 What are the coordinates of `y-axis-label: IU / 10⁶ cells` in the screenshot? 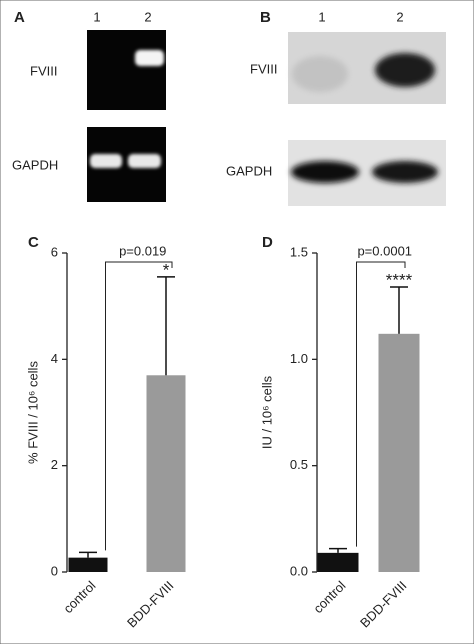 It's located at (266, 412).